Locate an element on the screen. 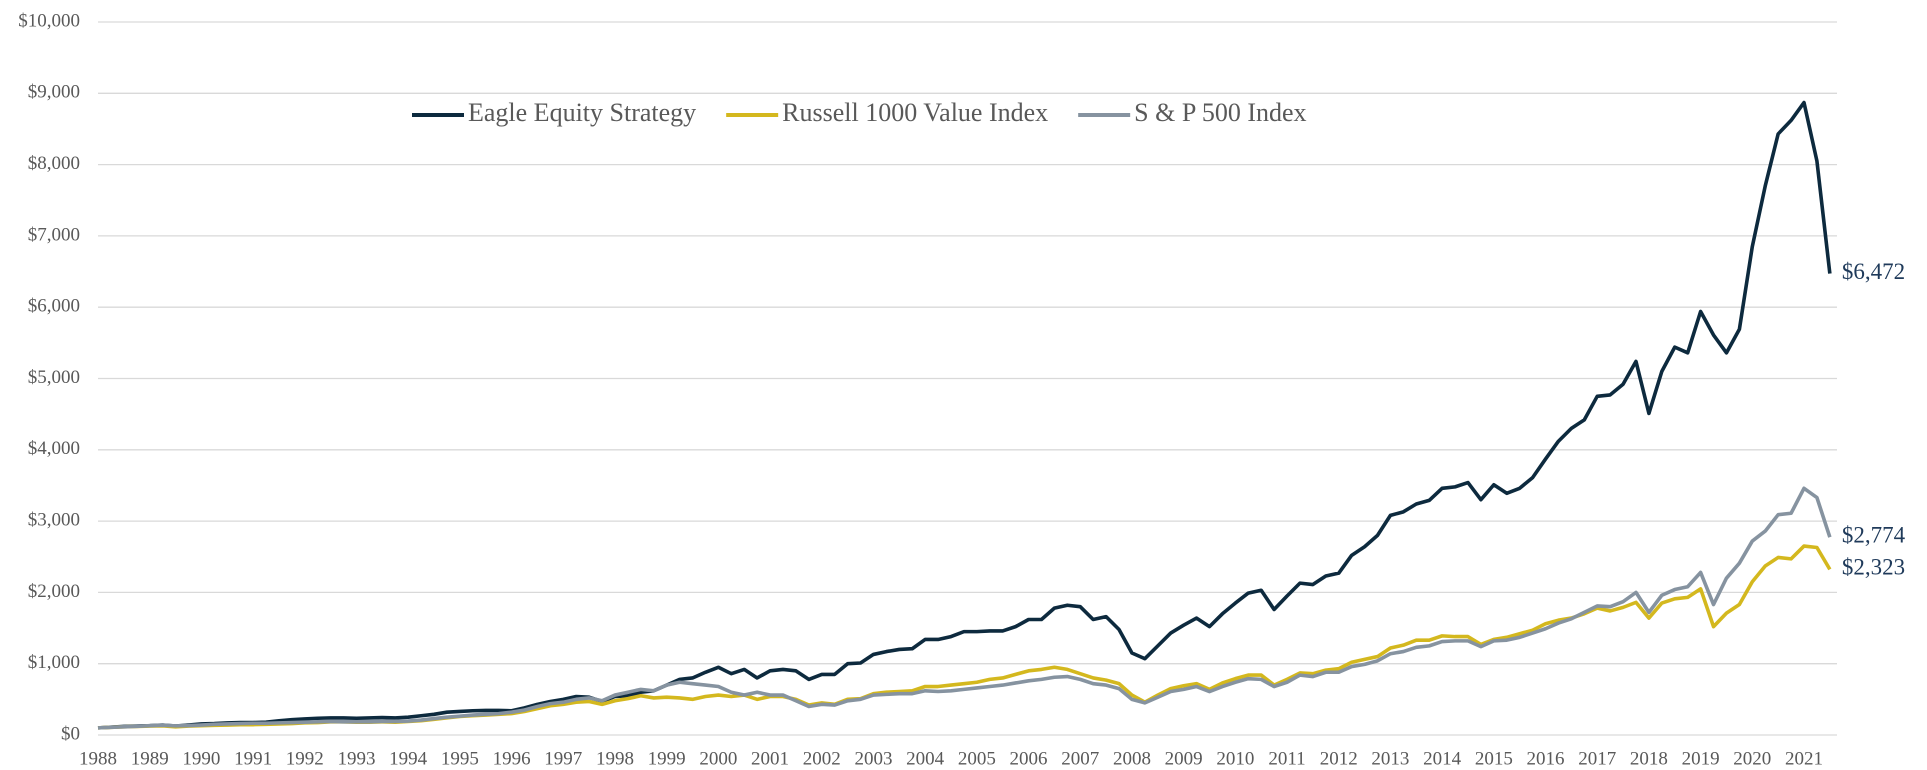 The width and height of the screenshot is (1927, 770). x-tick-label: 2005 is located at coordinates (977, 758).